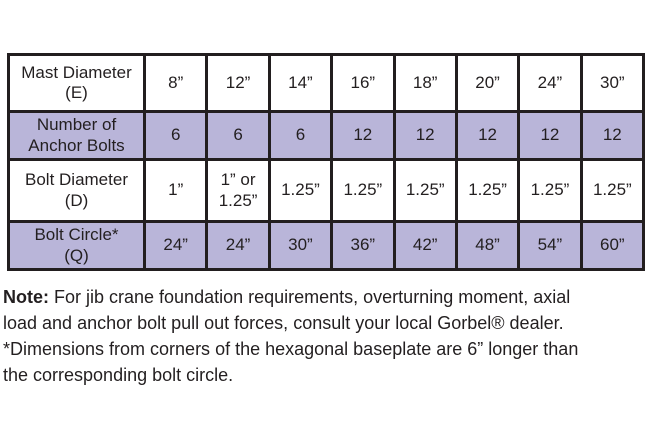 This screenshot has width=650, height=433. Describe the element at coordinates (238, 83) in the screenshot. I see `table-cell: 12”` at that location.